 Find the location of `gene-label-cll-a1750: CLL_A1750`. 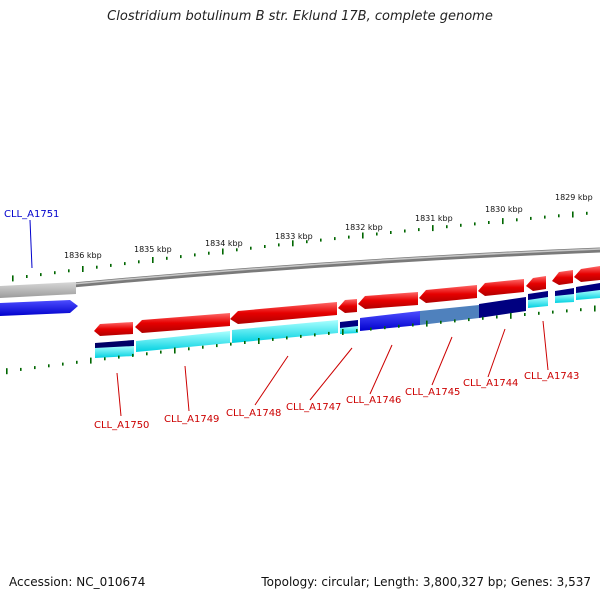

gene-label-cll-a1750: CLL_A1750 is located at coordinates (121, 425).